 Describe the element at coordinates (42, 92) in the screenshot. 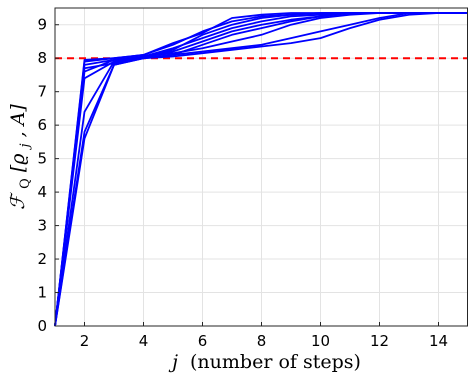

I see `y-tick-label: 7` at that location.